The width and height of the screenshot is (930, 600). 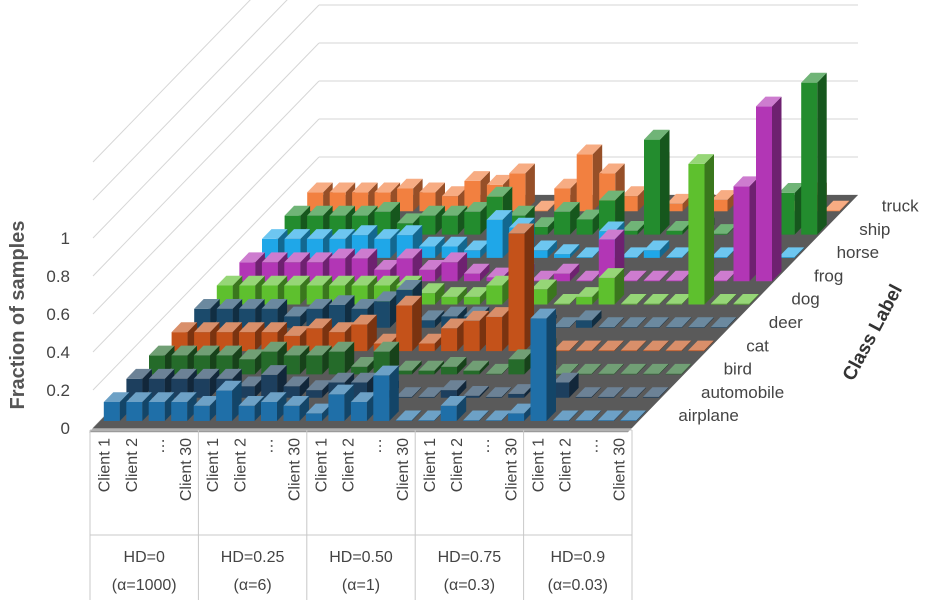 What do you see at coordinates (828, 275) in the screenshot?
I see `class-label-frog: frog` at bounding box center [828, 275].